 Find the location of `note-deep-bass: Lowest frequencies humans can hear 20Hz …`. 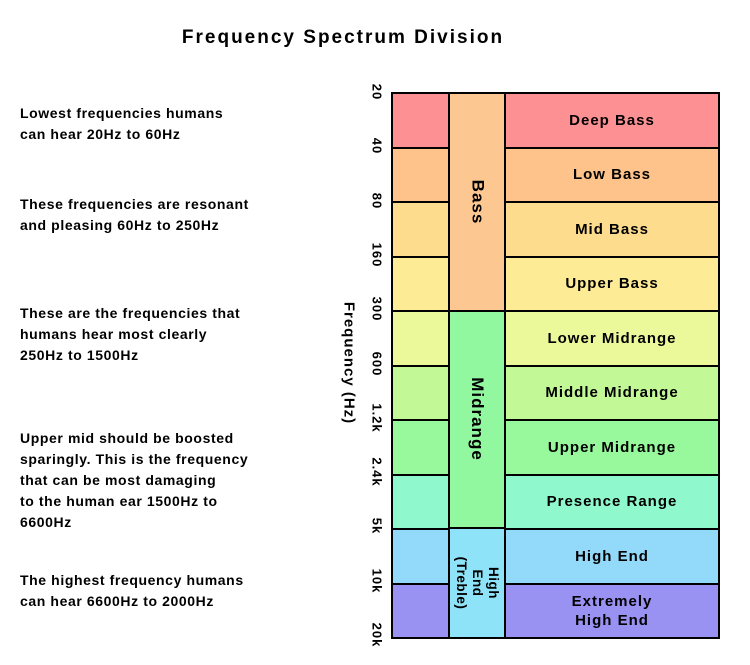

note-deep-bass: Lowest frequencies humans can hear 20Hz … is located at coordinates (122, 123).